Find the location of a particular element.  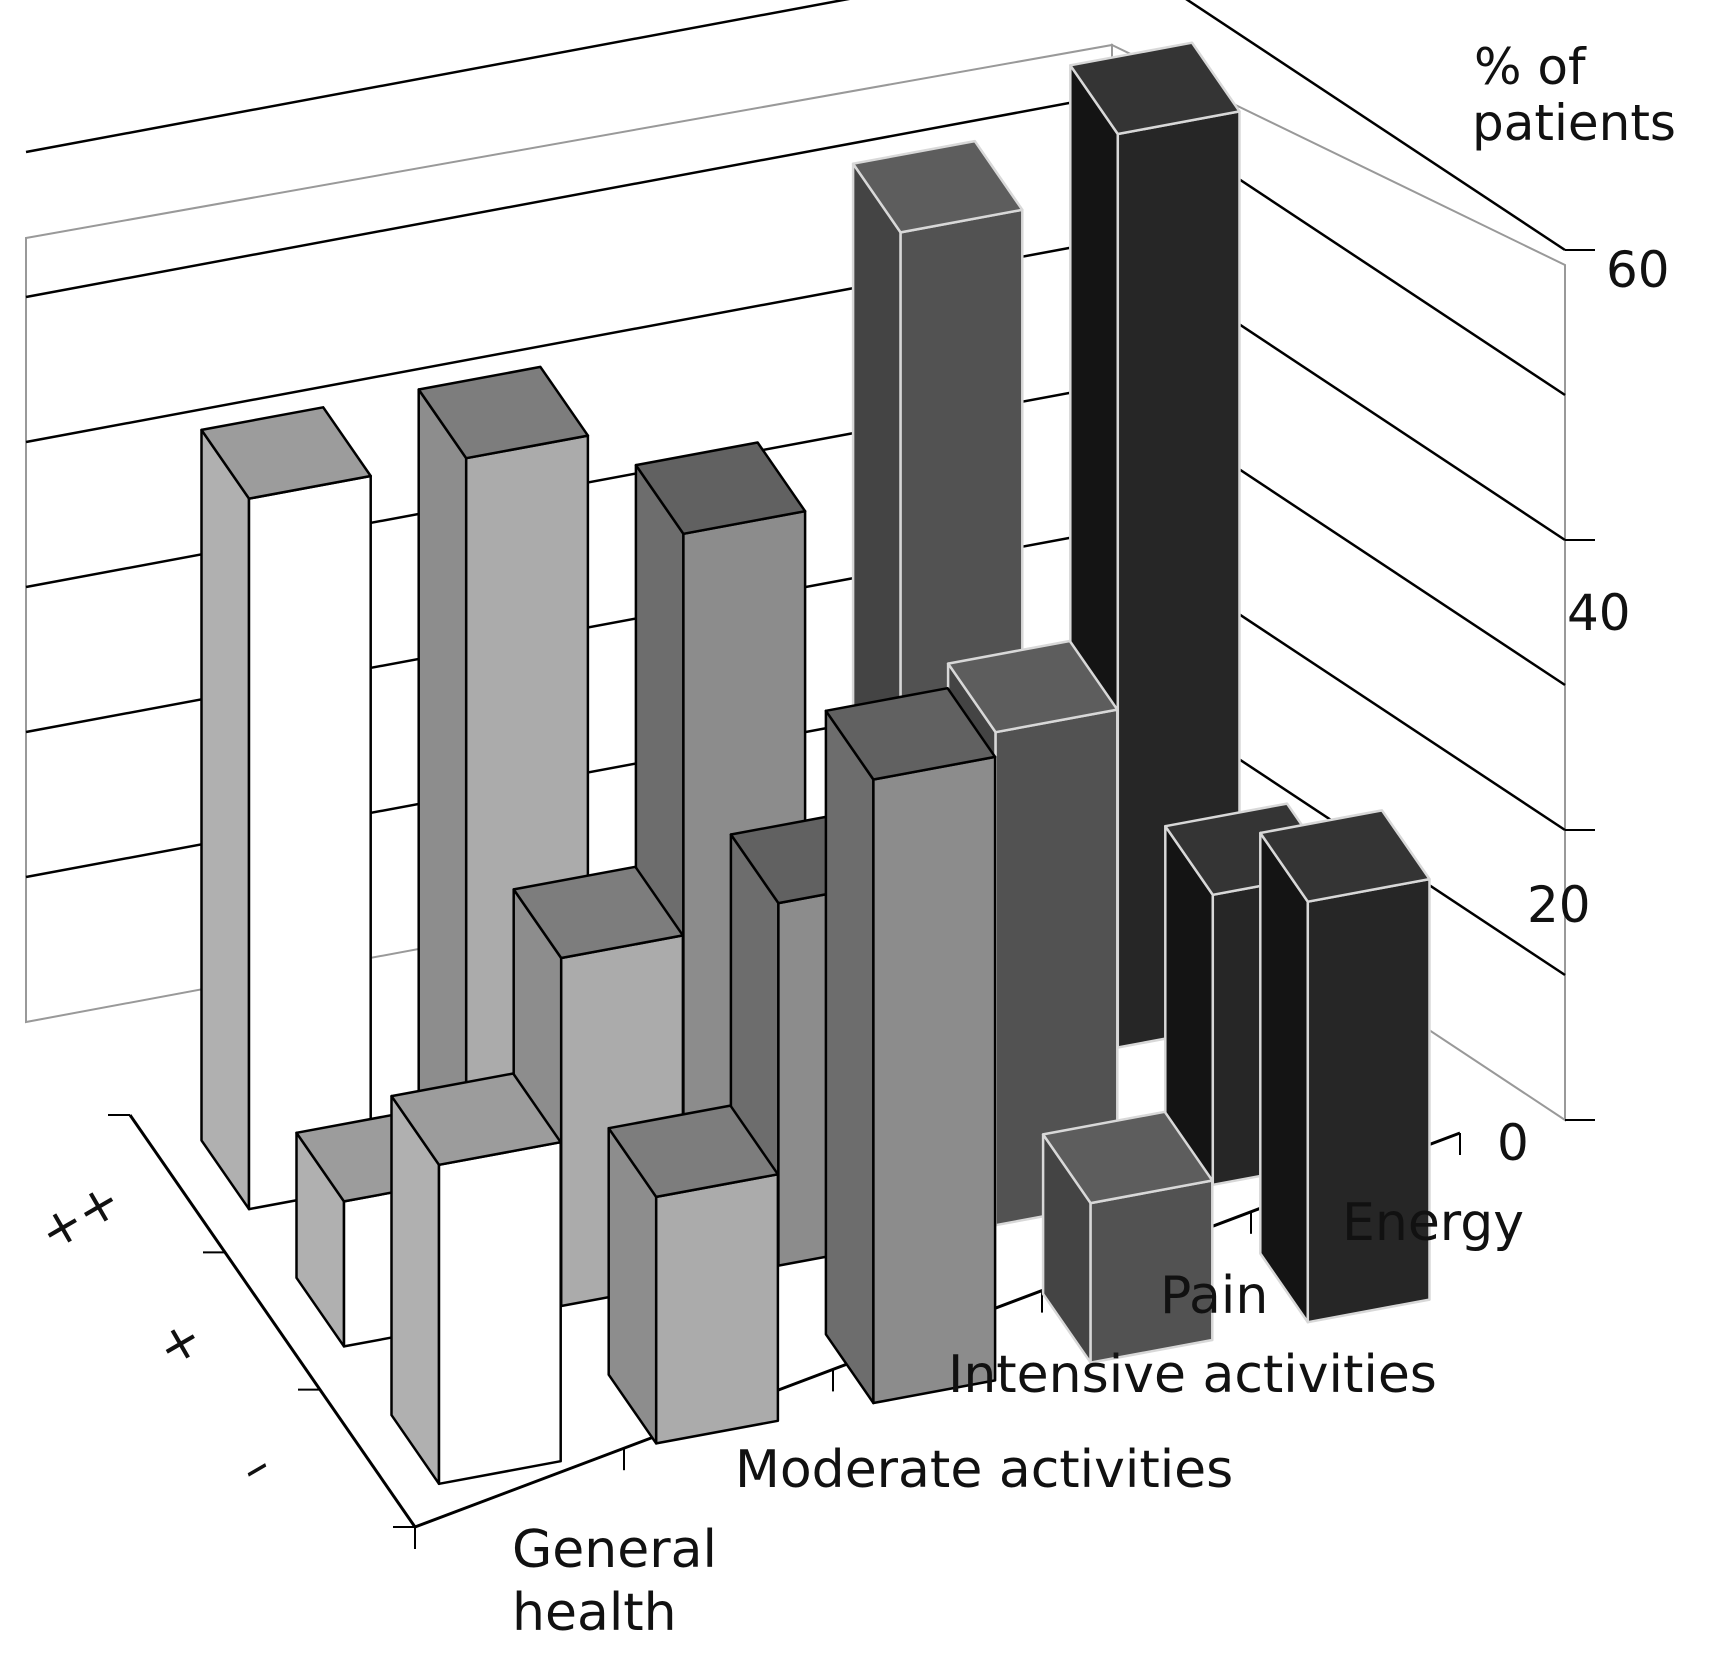

y-tick-label-20: 20 is located at coordinates (1559, 905).